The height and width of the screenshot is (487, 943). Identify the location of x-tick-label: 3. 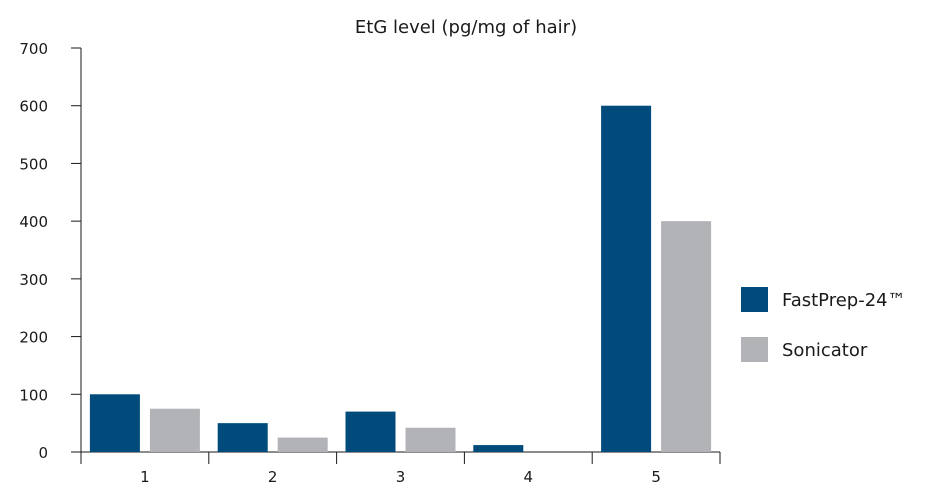
(401, 477).